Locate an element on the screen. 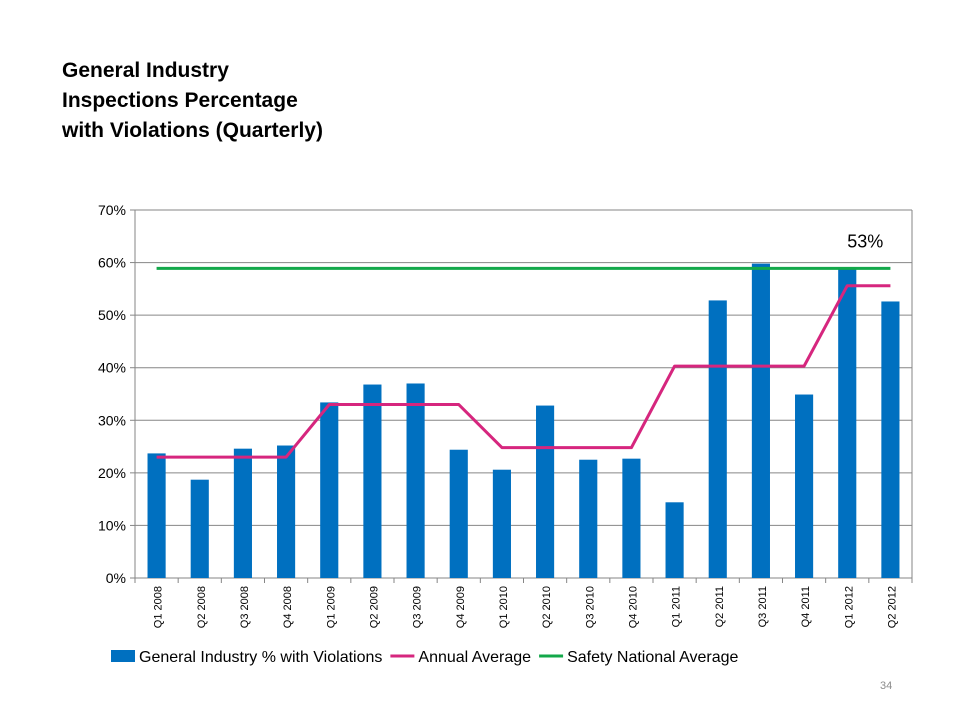  x-tick-label: Q3 2010 is located at coordinates (590, 607).